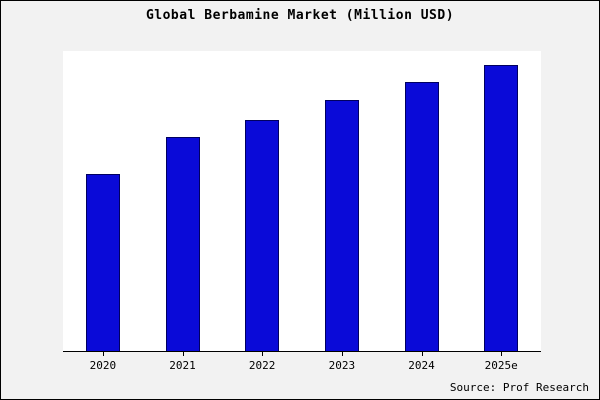 This screenshot has width=600, height=400. Describe the element at coordinates (341, 225) in the screenshot. I see `bar-2023` at that location.